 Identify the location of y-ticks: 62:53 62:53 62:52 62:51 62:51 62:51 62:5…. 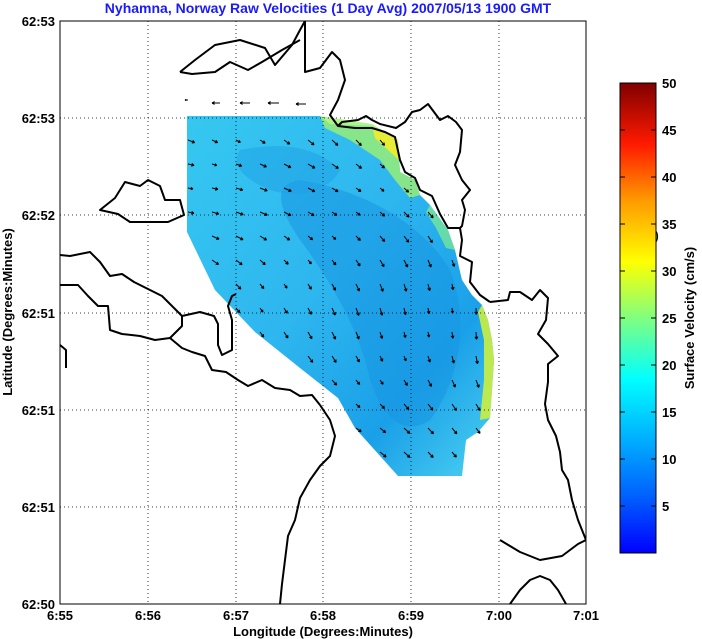
(38, 313).